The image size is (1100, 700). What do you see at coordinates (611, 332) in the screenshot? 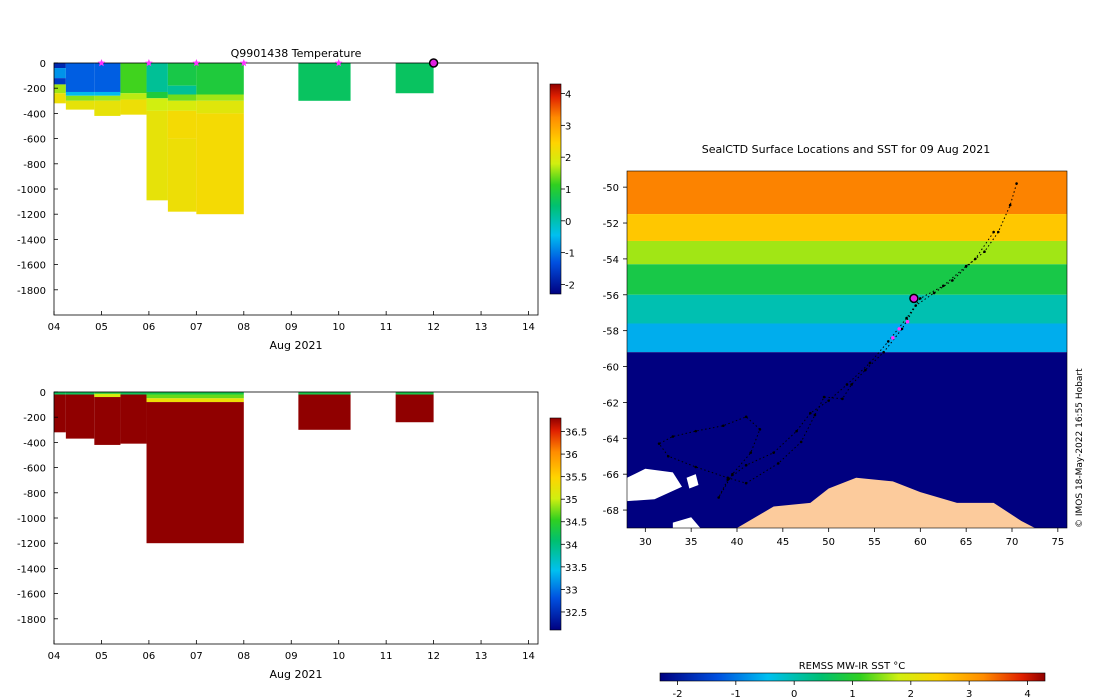
I see `map-ytick-label--58: -58` at bounding box center [611, 332].